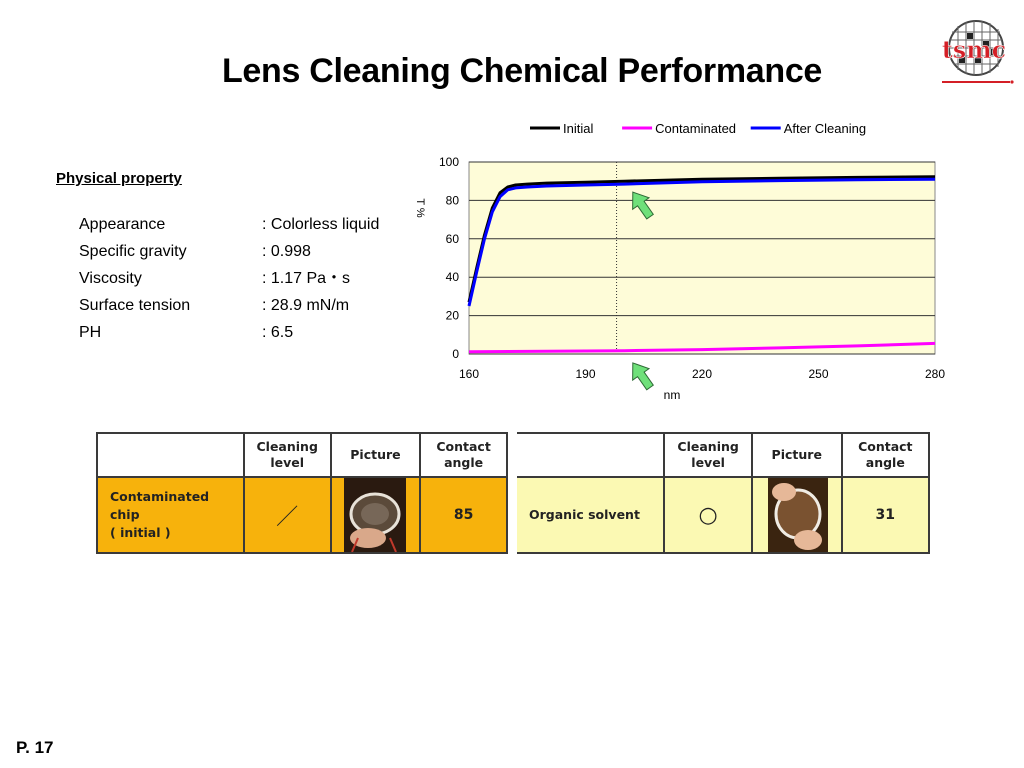 Image resolution: width=1024 pixels, height=768 pixels. What do you see at coordinates (286, 251) in the screenshot?
I see `prop-value: : 0.998` at bounding box center [286, 251].